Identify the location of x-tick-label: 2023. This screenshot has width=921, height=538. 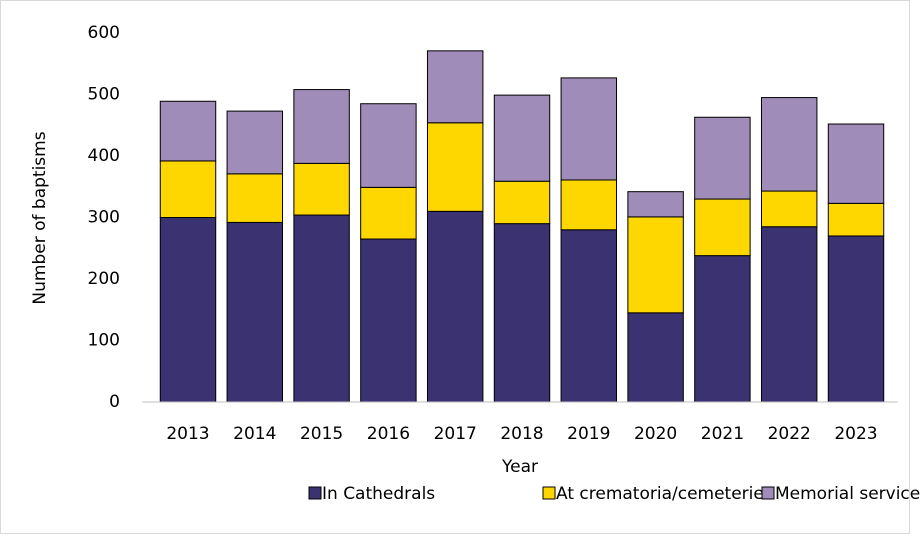
(855, 434).